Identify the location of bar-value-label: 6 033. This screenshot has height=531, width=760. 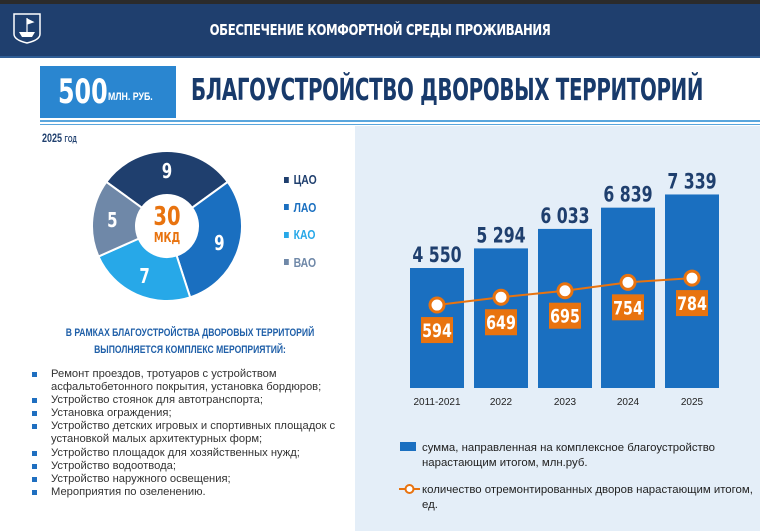
(564, 217).